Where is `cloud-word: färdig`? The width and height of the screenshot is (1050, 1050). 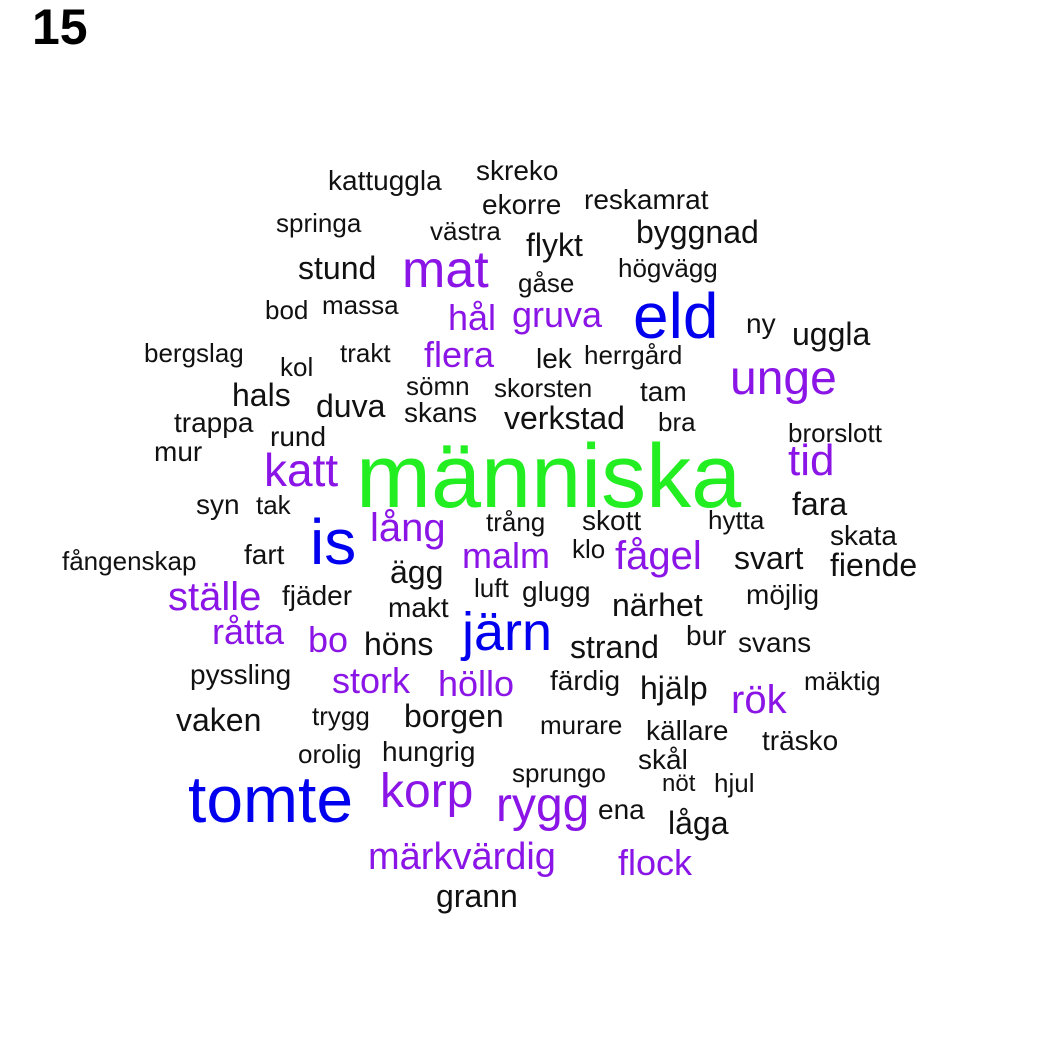
cloud-word: färdig is located at coordinates (585, 680).